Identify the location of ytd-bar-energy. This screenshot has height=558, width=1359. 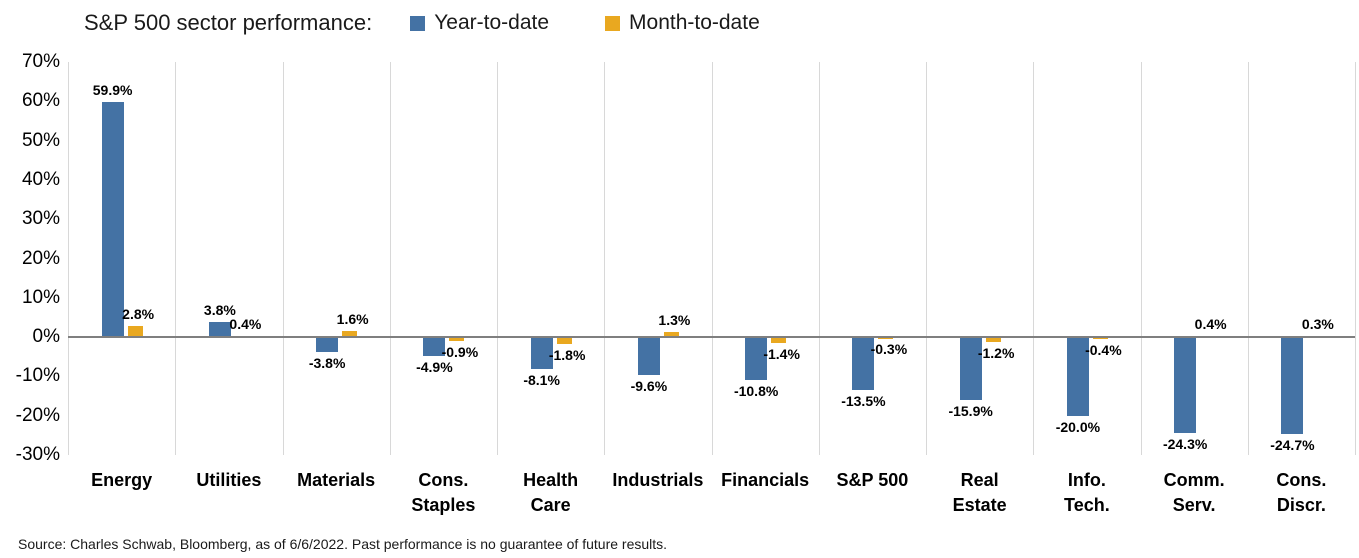
(112, 219).